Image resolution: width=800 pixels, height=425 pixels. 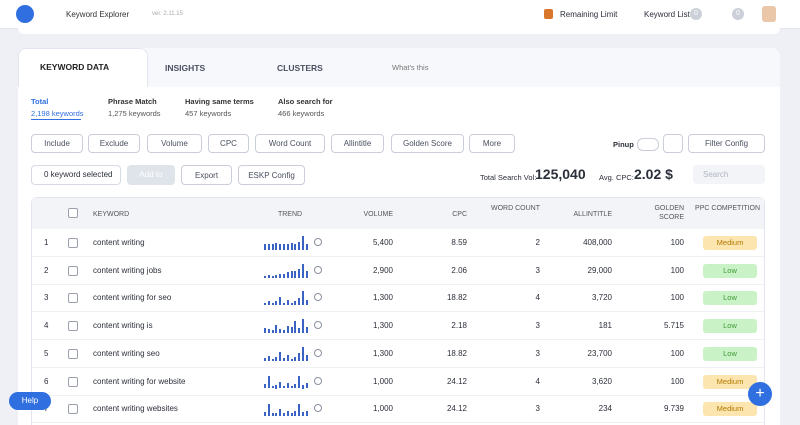 What do you see at coordinates (40, 101) in the screenshot?
I see `subtab-title: Total` at bounding box center [40, 101].